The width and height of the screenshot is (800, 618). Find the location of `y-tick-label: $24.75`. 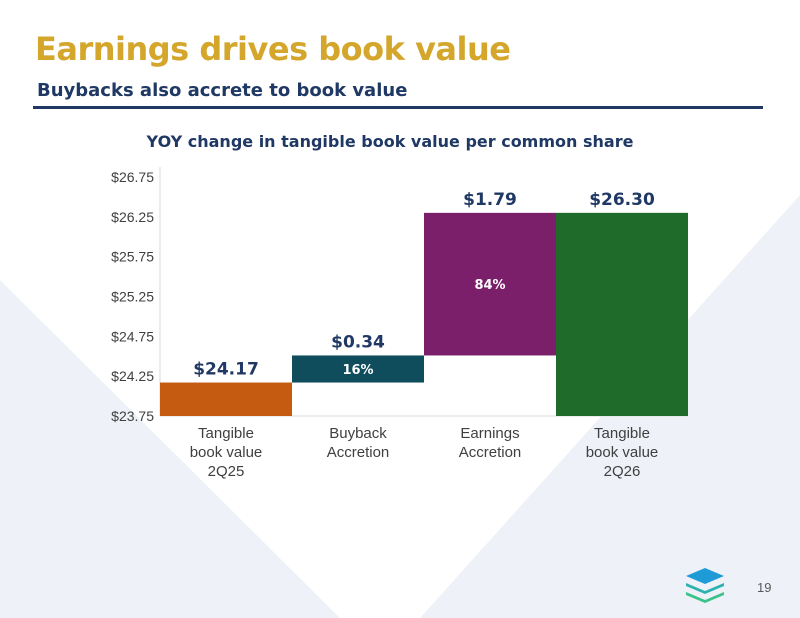

y-tick-label: $24.75 is located at coordinates (132, 336).